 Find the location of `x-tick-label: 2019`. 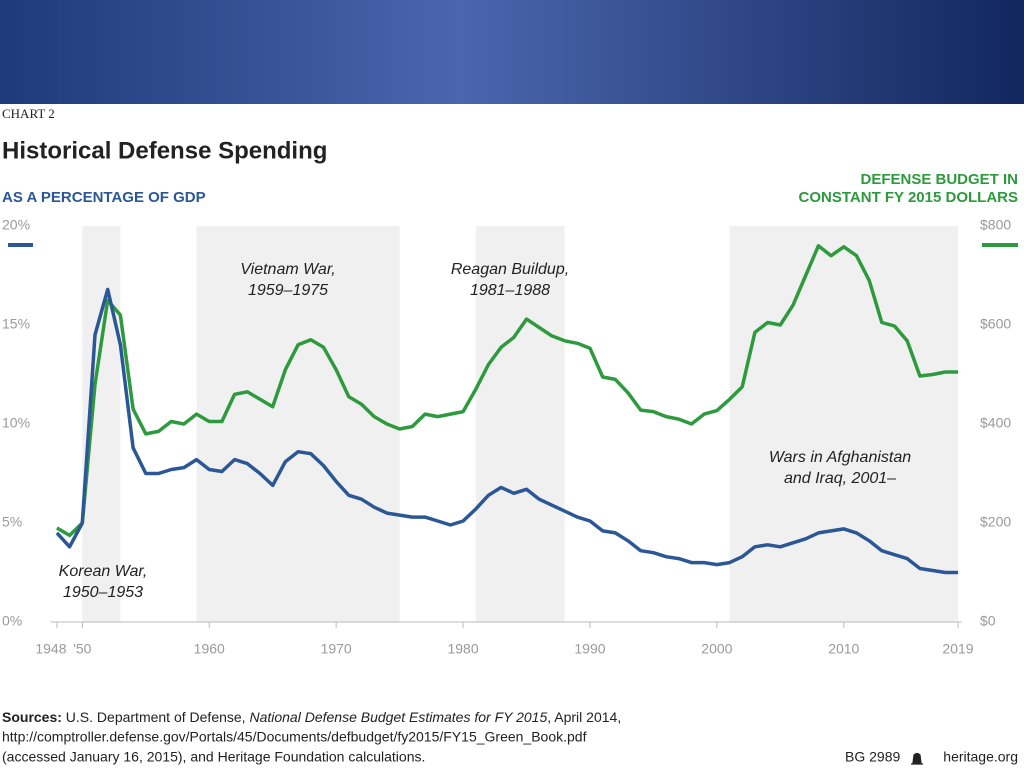

x-tick-label: 2019 is located at coordinates (957, 649).